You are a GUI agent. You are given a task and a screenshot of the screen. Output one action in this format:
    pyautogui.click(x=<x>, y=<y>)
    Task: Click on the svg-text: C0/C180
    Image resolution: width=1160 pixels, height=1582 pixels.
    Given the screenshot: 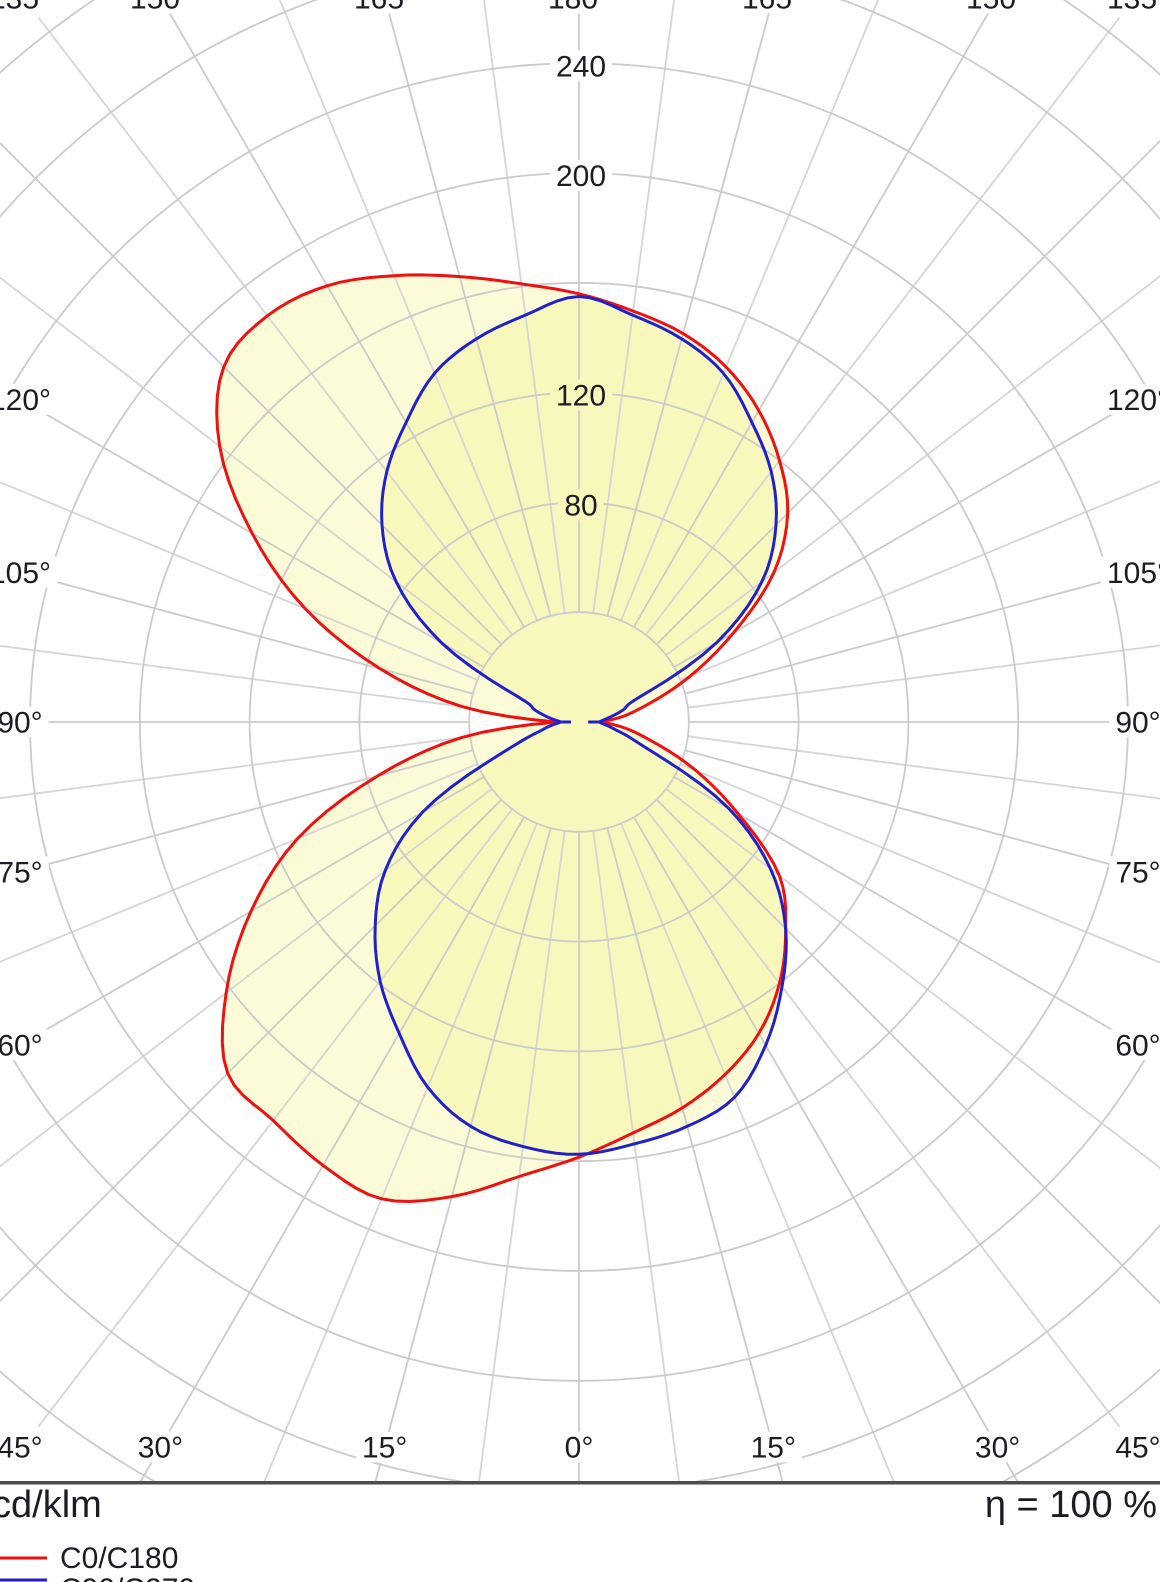 What is the action you would take?
    pyautogui.click(x=119, y=1558)
    